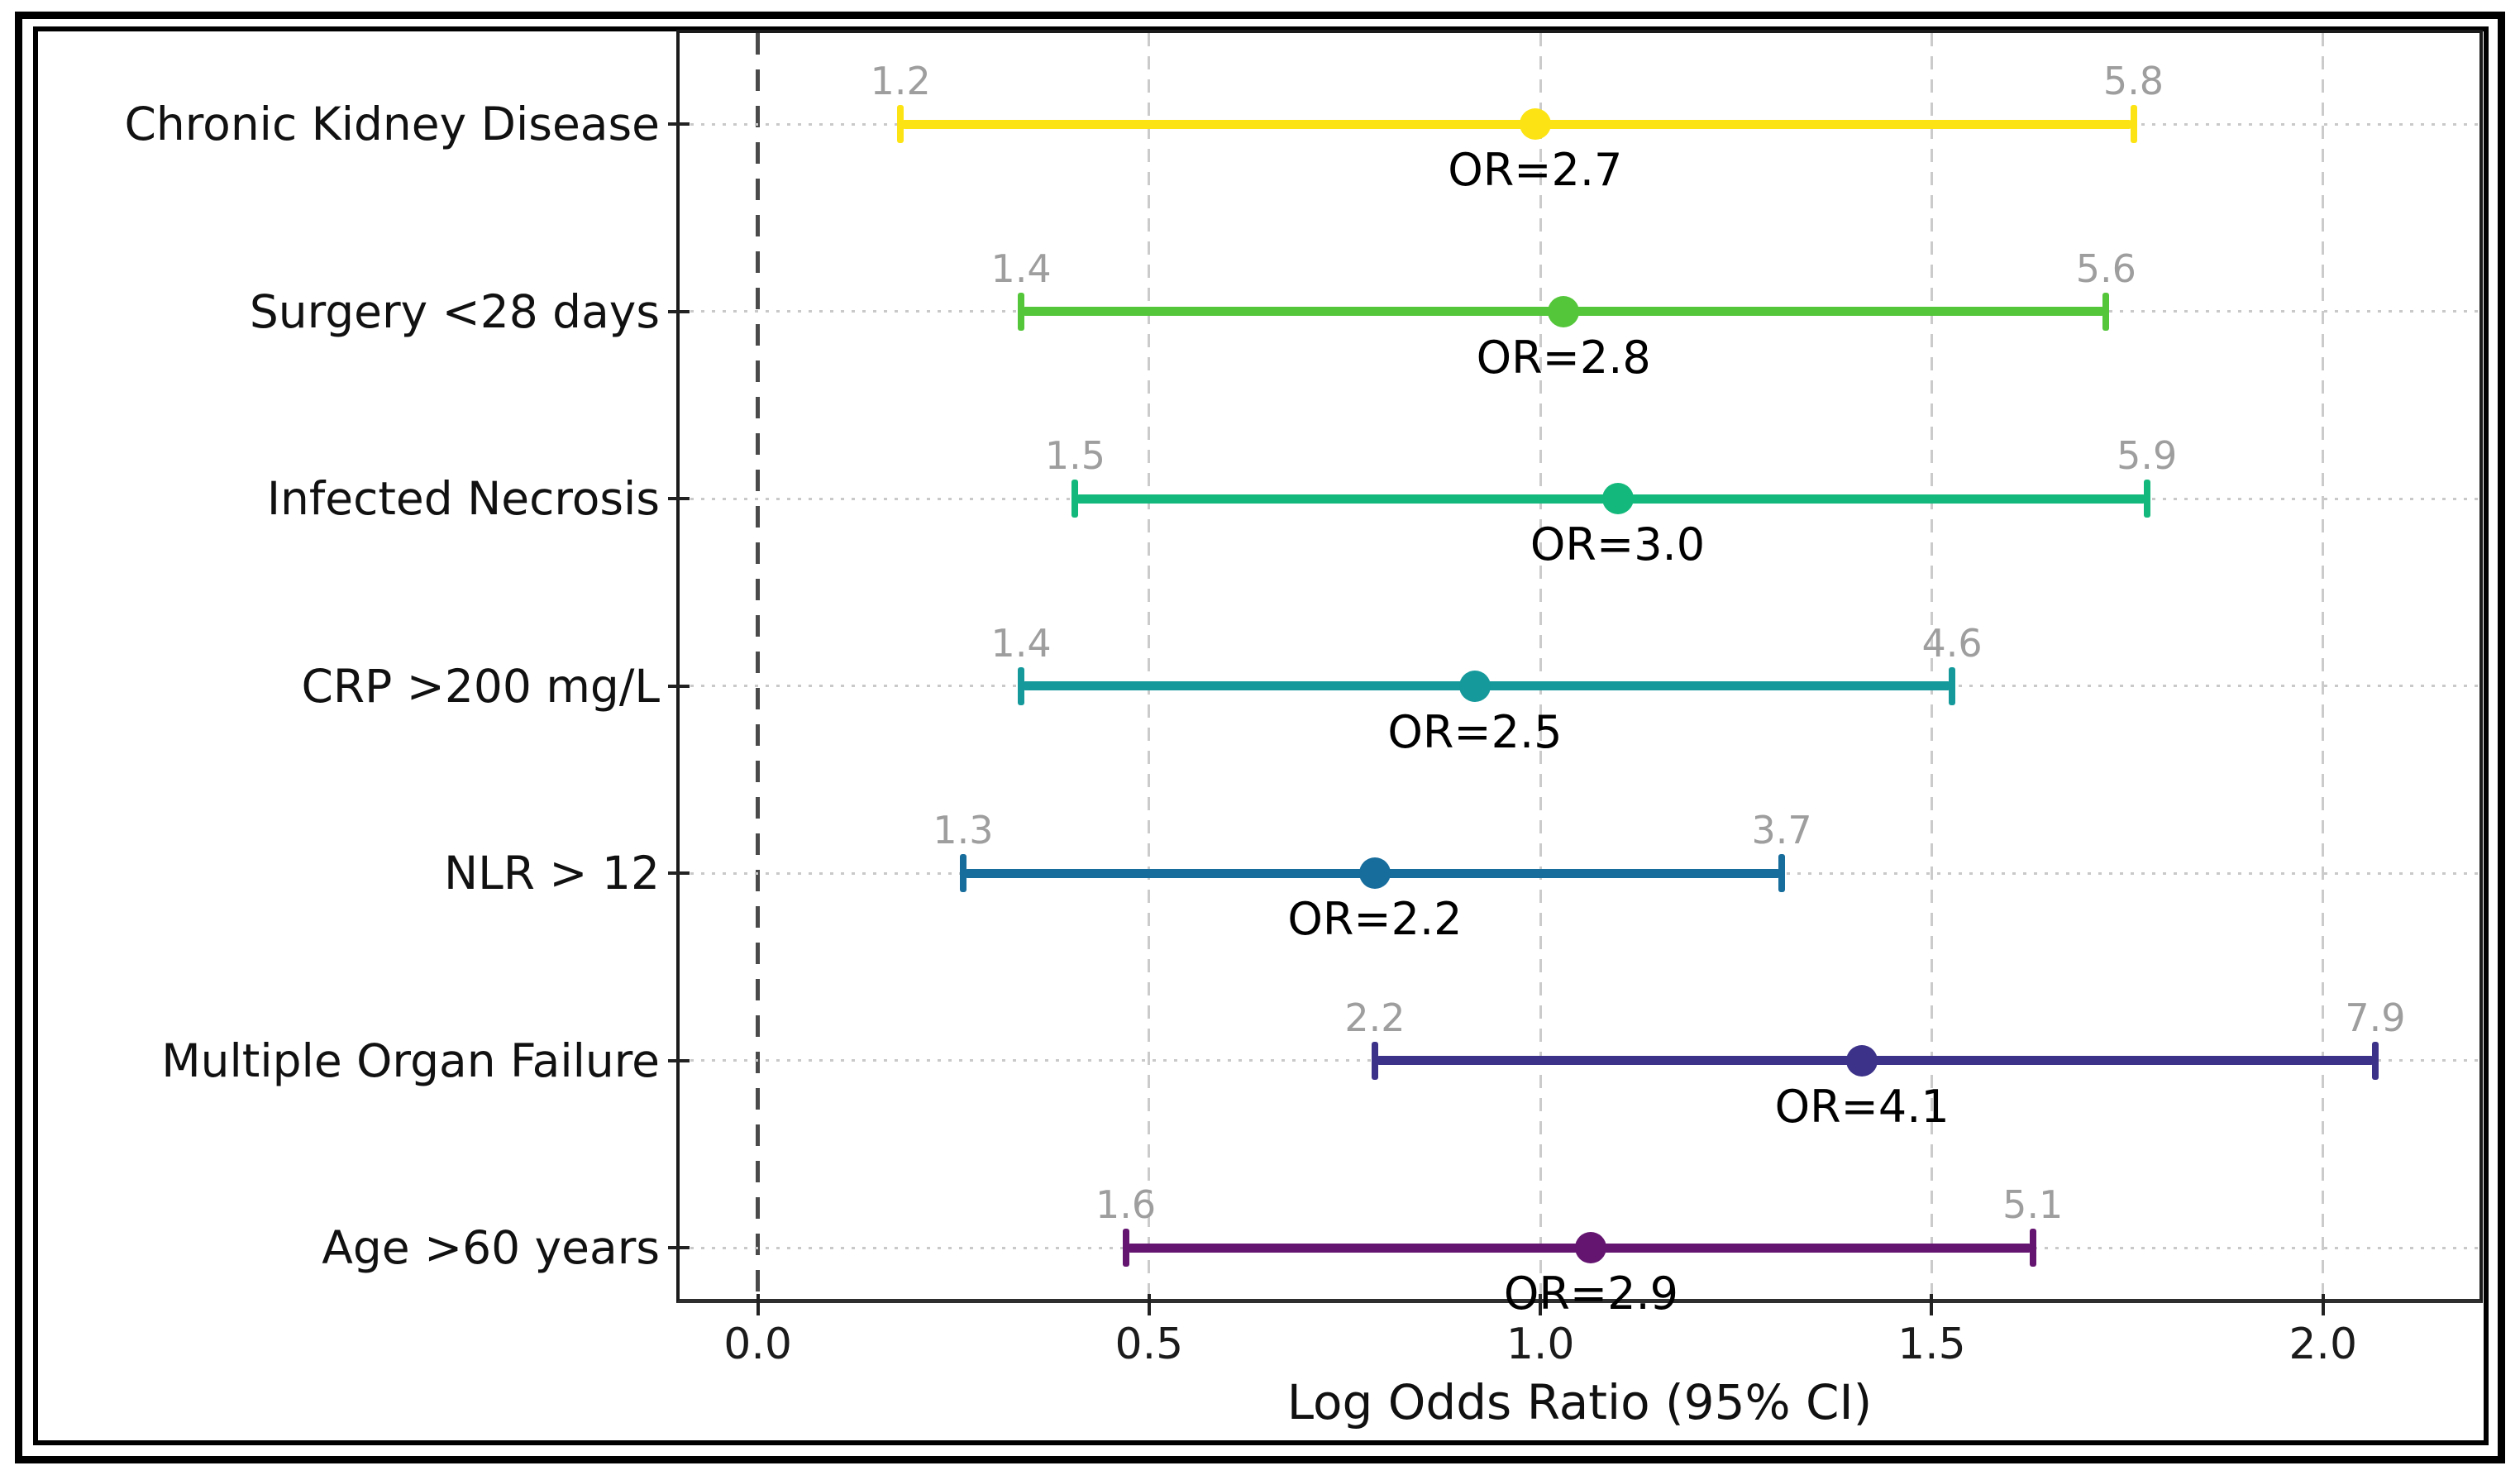 The width and height of the screenshot is (2520, 1480). Describe the element at coordinates (2033, 1204) in the screenshot. I see `ci-high-label: 5.1` at that location.